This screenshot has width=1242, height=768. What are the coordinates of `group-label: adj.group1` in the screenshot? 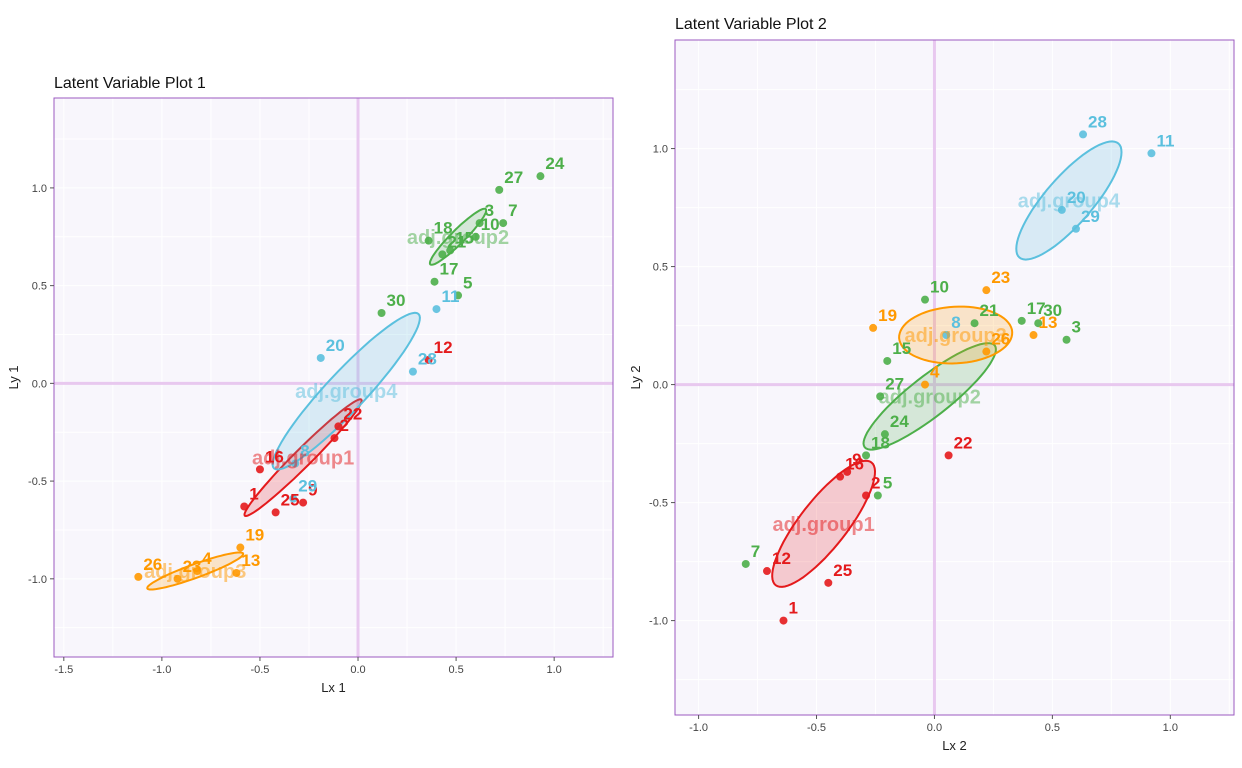 It's located at (823, 525).